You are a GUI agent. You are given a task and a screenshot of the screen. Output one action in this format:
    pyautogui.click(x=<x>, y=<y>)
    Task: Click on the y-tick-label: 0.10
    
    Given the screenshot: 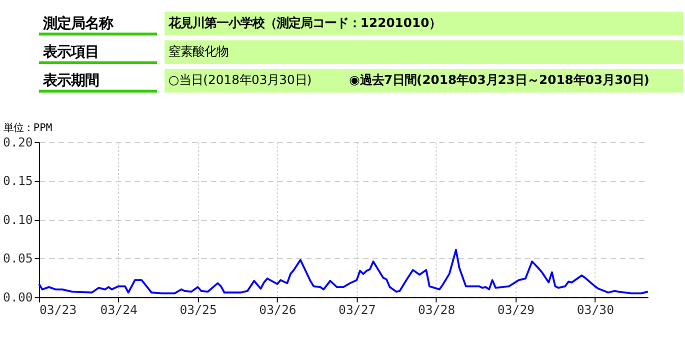 What is the action you would take?
    pyautogui.click(x=18, y=219)
    